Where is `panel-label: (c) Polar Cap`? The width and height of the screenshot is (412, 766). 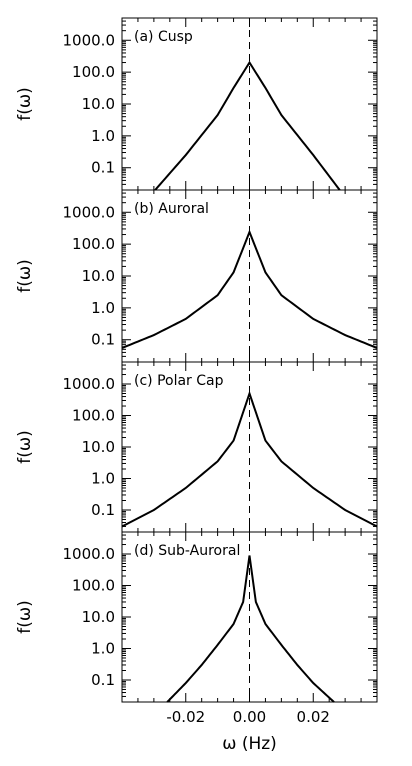 panel-label: (c) Polar Cap is located at coordinates (179, 381).